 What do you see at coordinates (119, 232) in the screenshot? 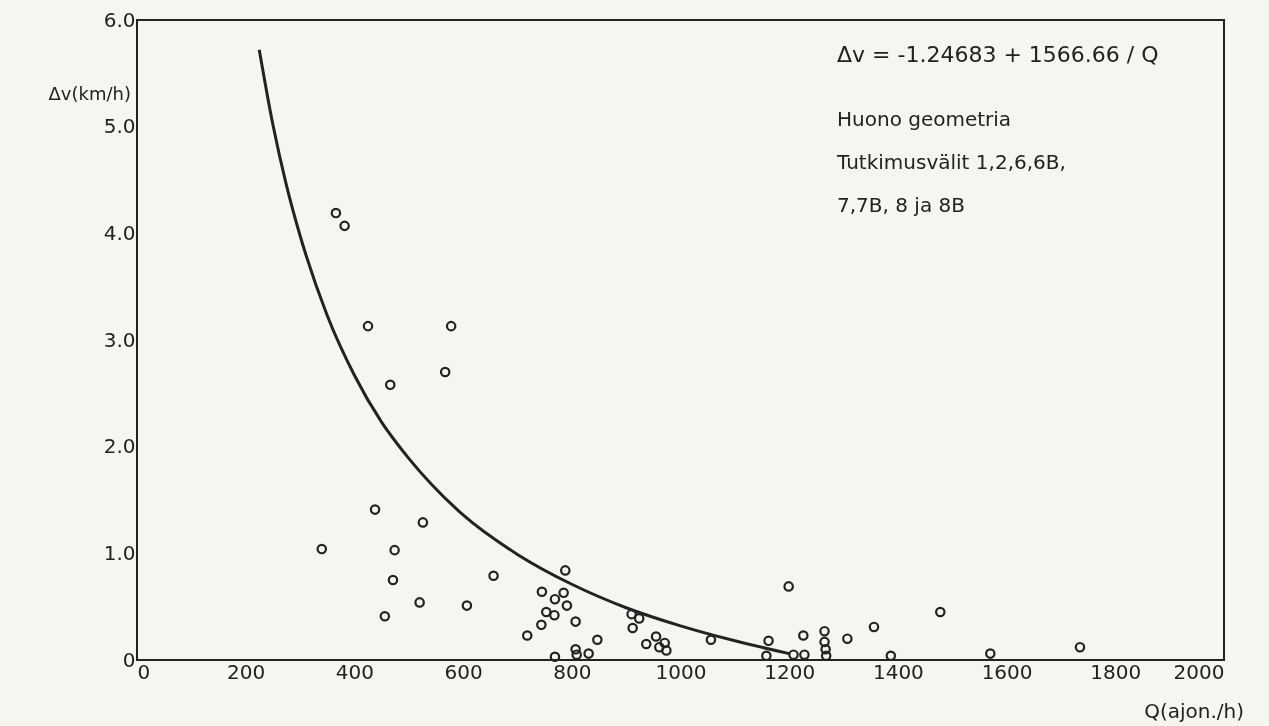
I see `y-tick-label: 4.0` at bounding box center [119, 232].